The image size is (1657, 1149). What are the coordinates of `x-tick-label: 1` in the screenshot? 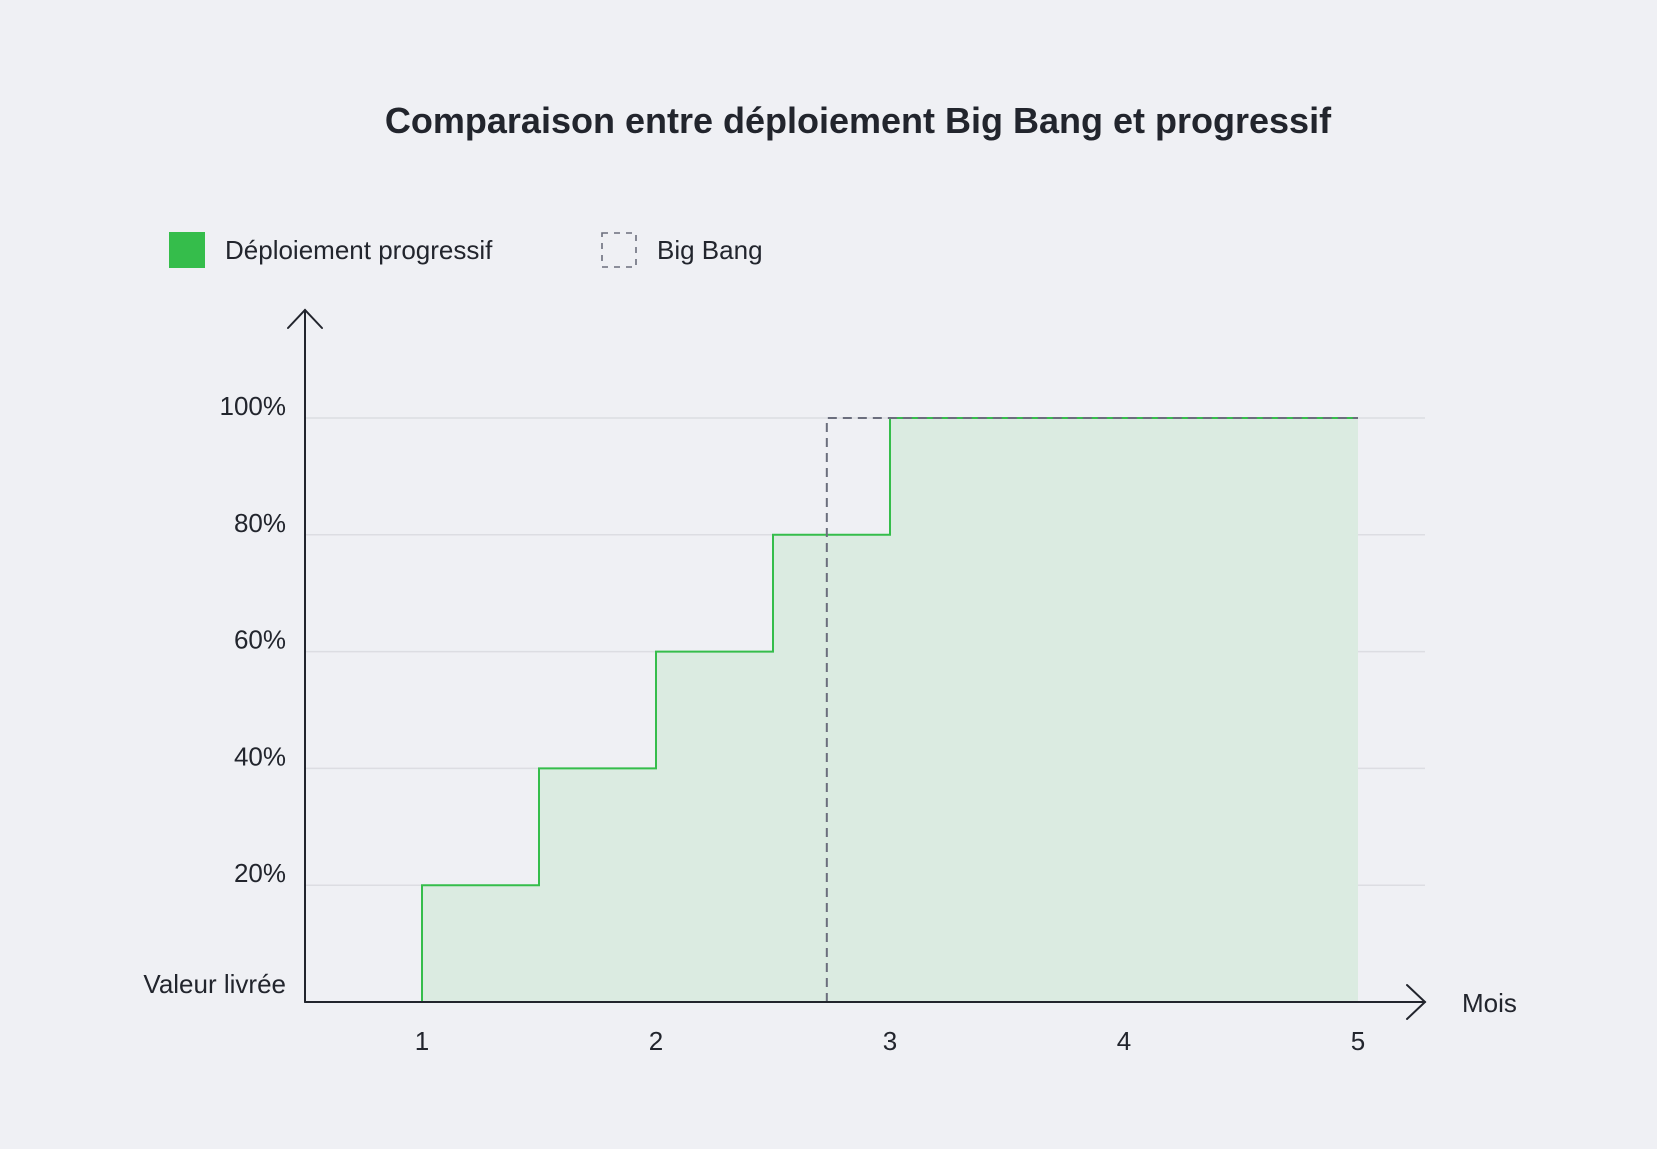 It's located at (422, 1041).